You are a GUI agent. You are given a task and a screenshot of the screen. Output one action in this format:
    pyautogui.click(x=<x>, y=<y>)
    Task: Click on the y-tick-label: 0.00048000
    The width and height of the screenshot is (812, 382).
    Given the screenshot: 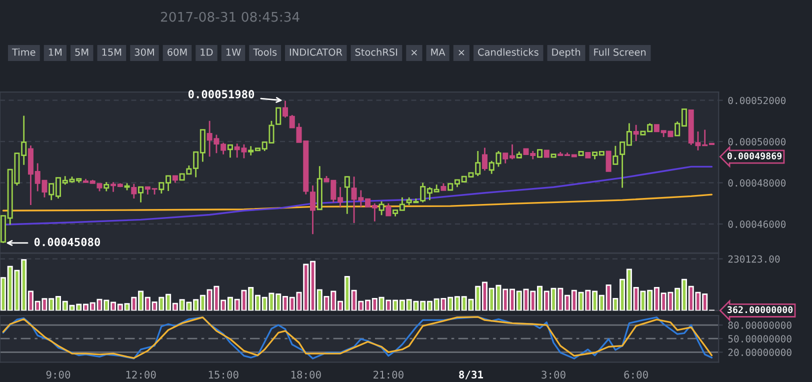 What is the action you would take?
    pyautogui.click(x=757, y=183)
    